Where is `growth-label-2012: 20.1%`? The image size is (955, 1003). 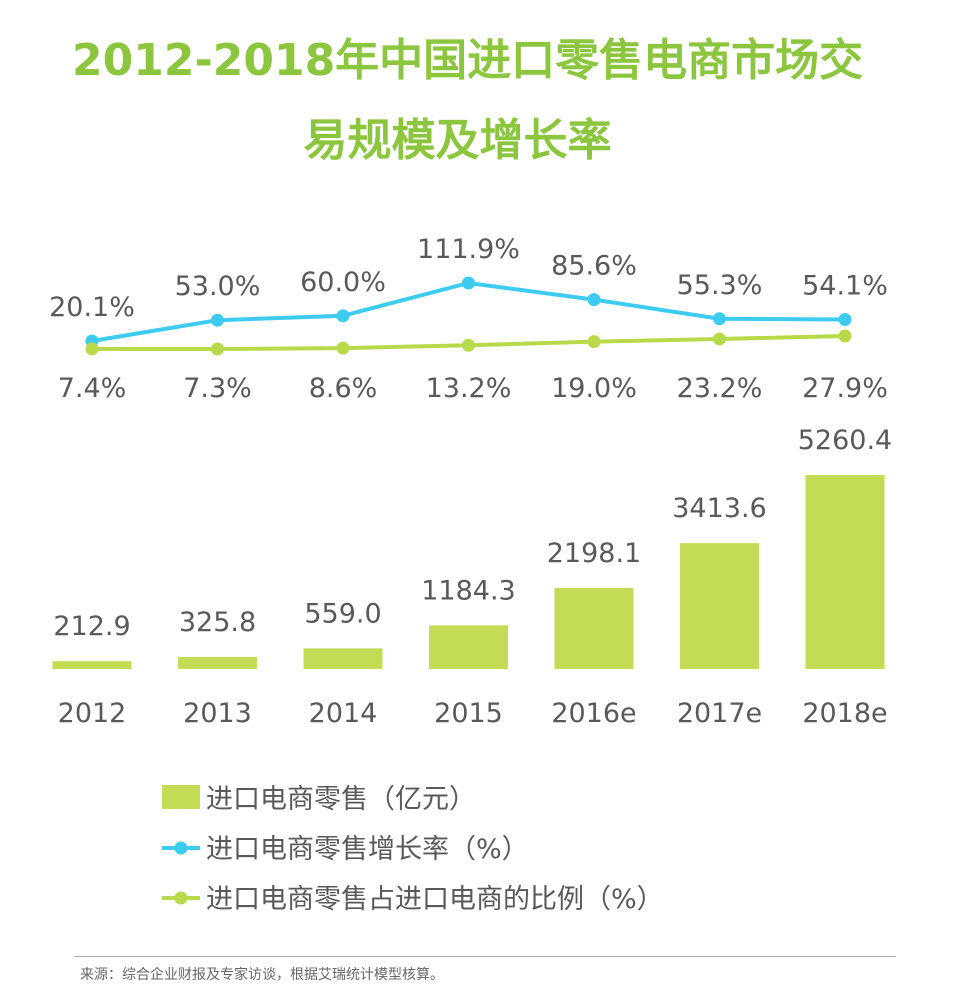
growth-label-2012: 20.1% is located at coordinates (92, 307).